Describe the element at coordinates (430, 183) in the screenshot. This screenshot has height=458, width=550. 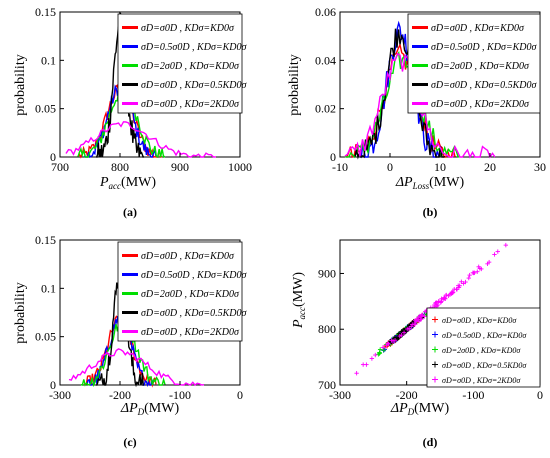
I see `panel-b-xlabel: ΔPLoss(MW)` at that location.